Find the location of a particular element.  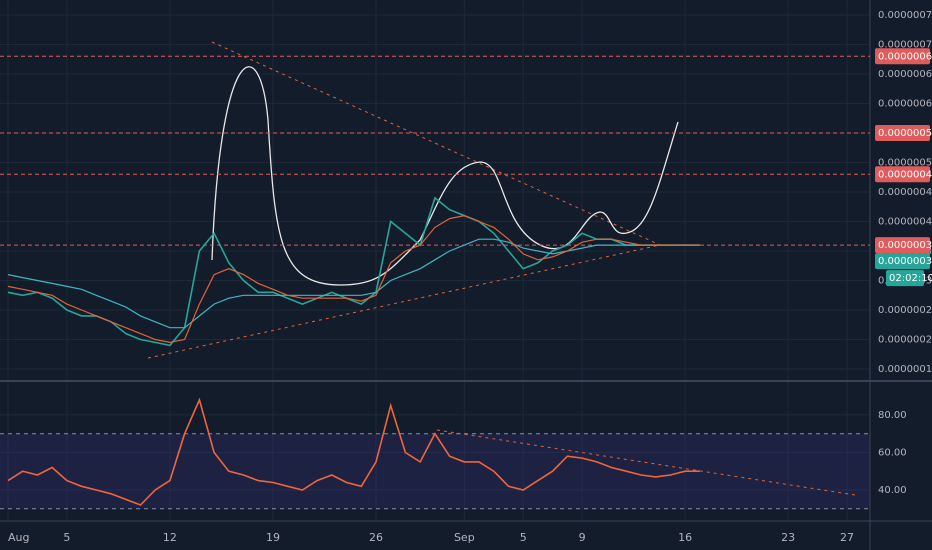

current-price: 0.00000036 is located at coordinates (903, 261).